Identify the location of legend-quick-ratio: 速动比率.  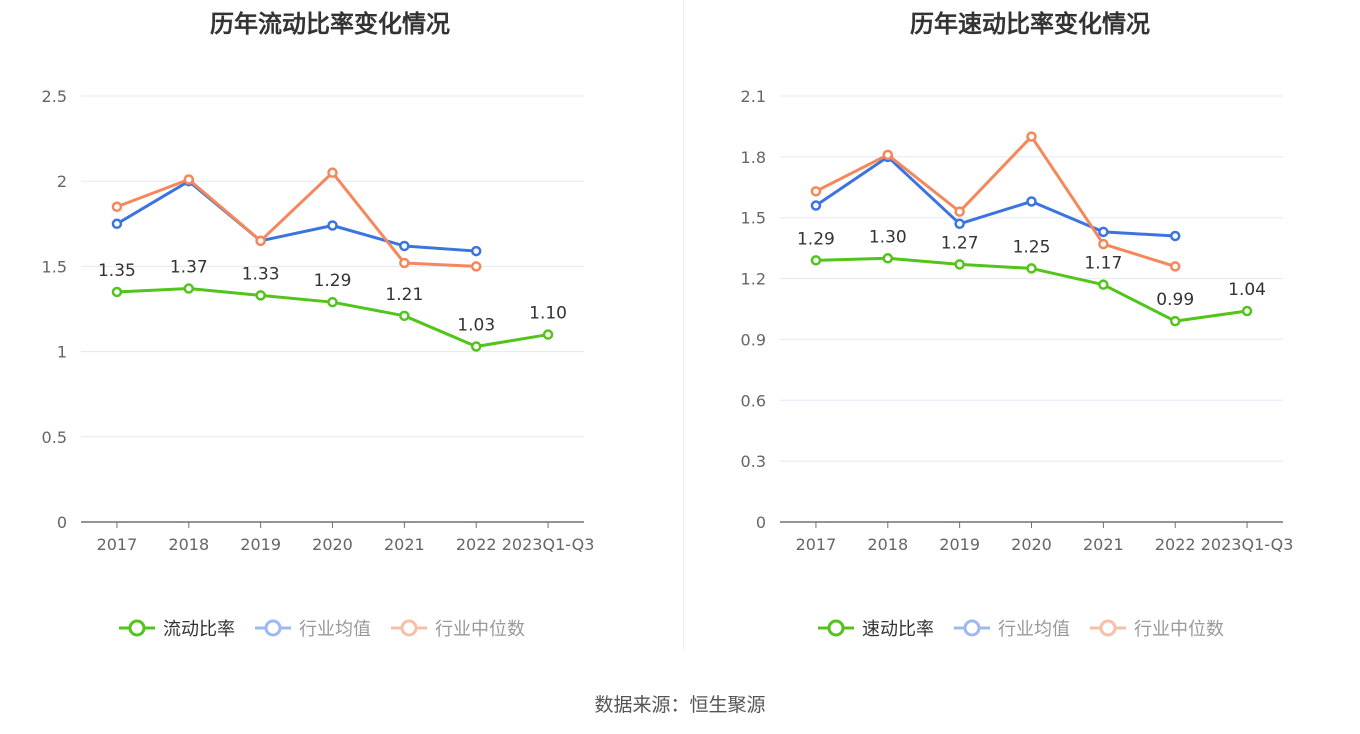
(875, 628).